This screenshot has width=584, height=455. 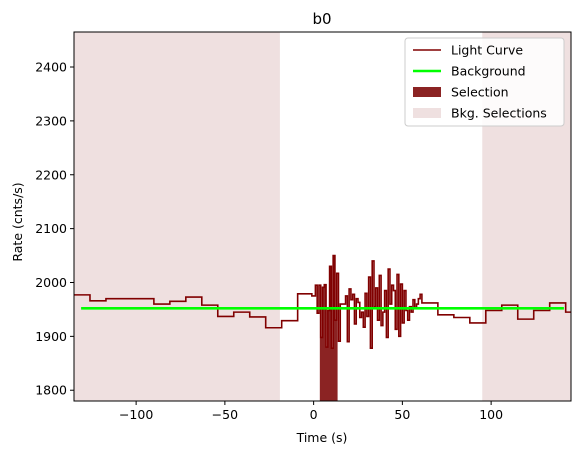 I want to click on y-tick-label: 2000, so click(x=51, y=282).